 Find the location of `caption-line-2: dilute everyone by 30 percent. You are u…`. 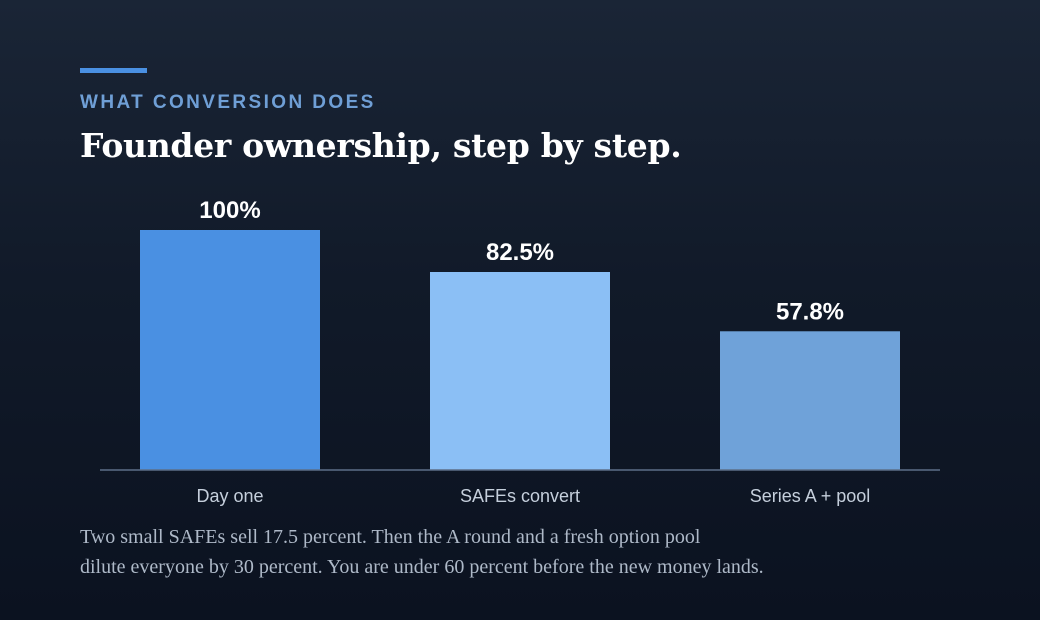

caption-line-2: dilute everyone by 30 percent. You are u… is located at coordinates (422, 567).